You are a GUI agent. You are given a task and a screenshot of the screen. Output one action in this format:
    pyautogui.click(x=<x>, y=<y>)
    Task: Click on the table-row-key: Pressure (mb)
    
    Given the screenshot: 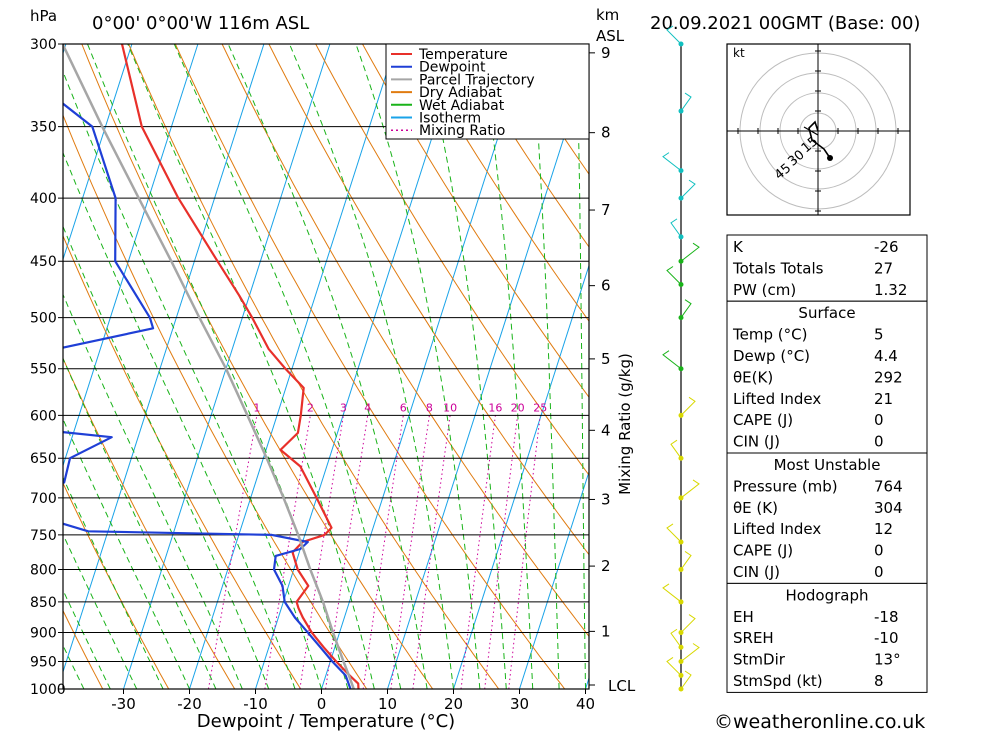 What is the action you would take?
    pyautogui.click(x=785, y=486)
    